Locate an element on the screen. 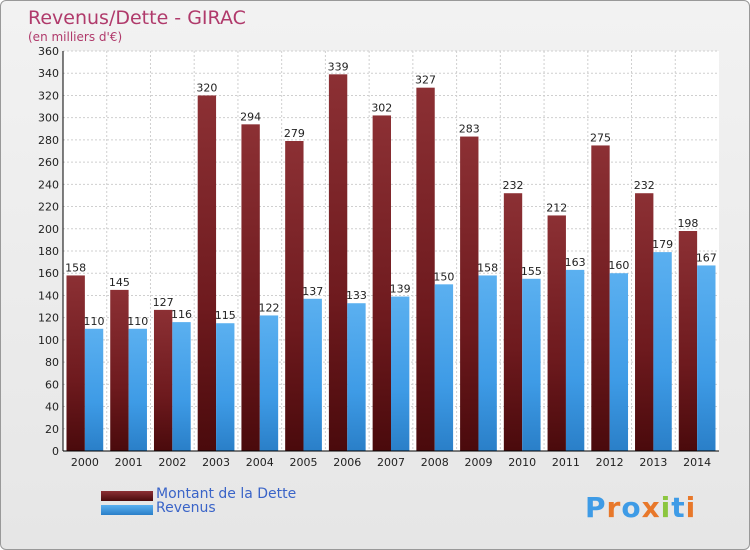  chart-title: Revenus/Dette - GIRAC is located at coordinates (137, 18).